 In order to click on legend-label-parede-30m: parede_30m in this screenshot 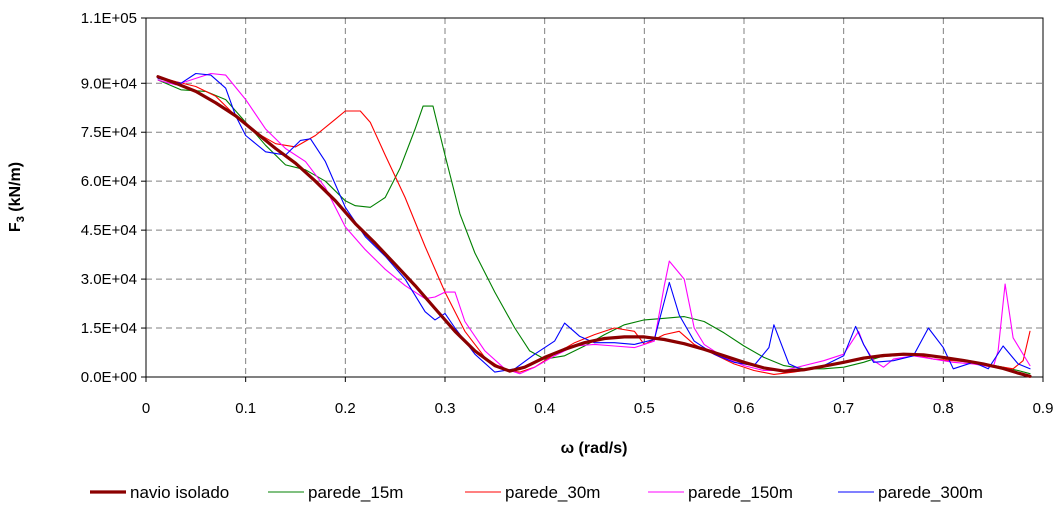, I will do `click(552, 492)`.